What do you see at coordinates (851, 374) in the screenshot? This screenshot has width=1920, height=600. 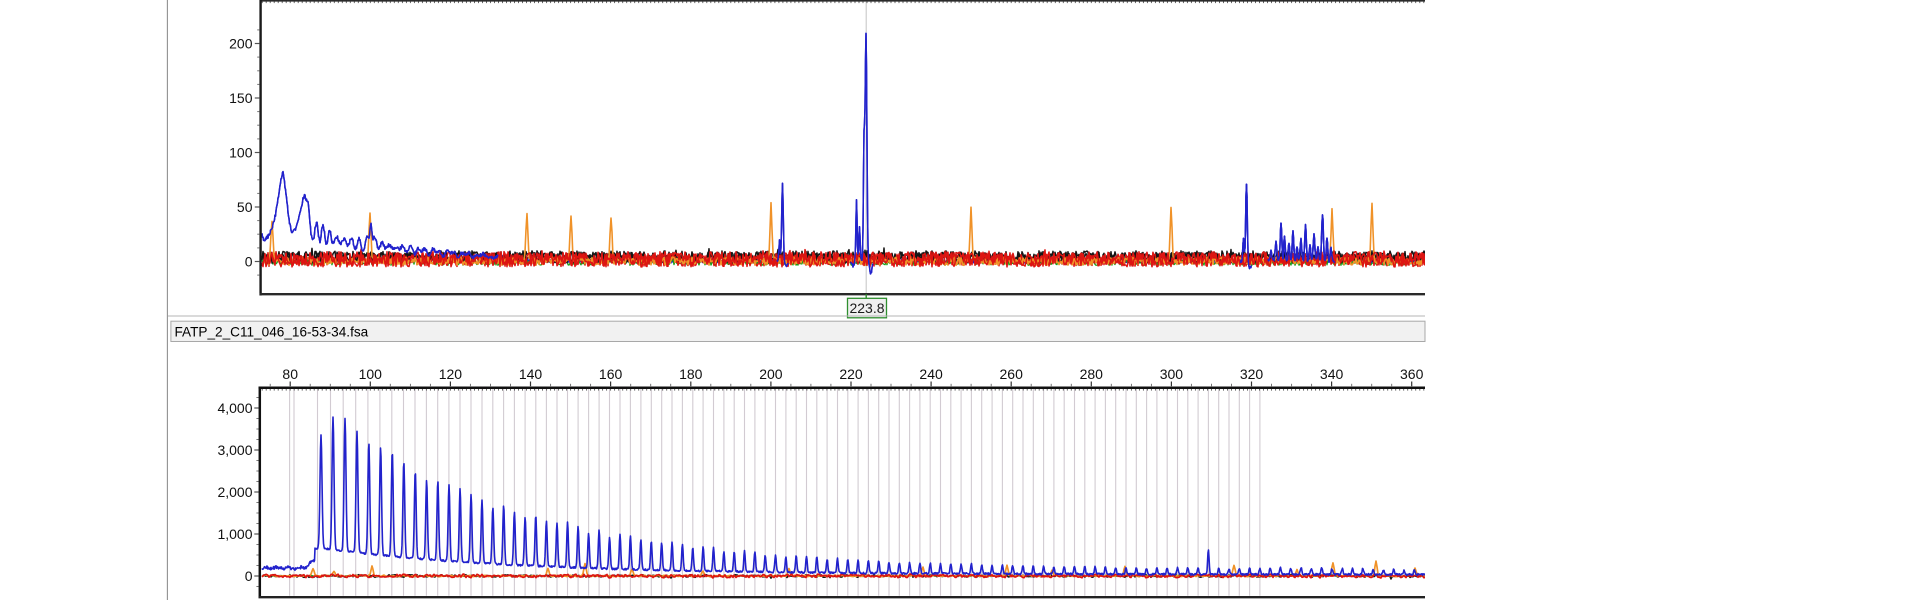 I see `svg-text: 220` at bounding box center [851, 374].